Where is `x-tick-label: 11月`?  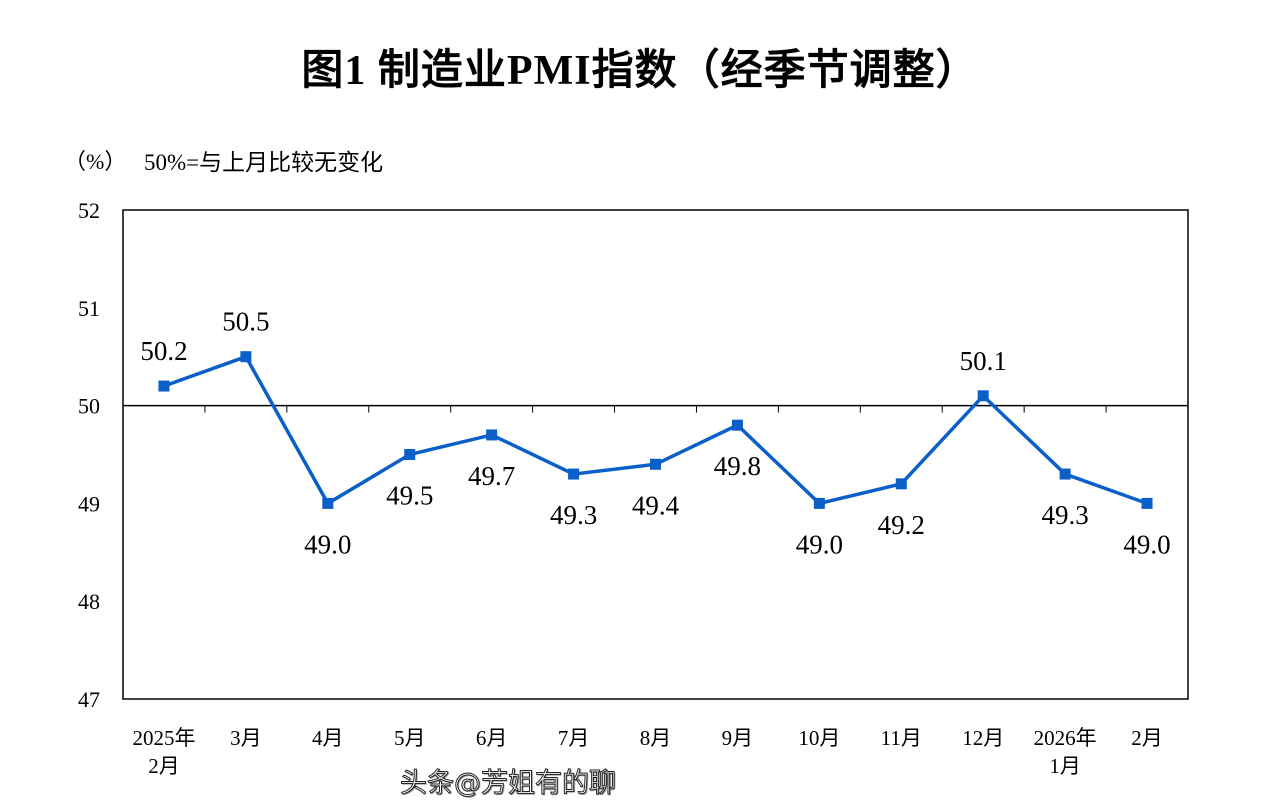
x-tick-label: 11月 is located at coordinates (901, 738).